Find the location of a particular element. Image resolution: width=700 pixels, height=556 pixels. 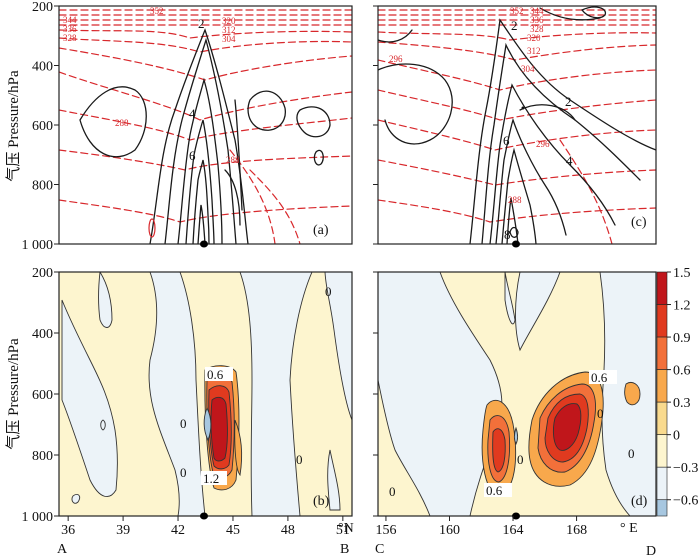

black-contour-label: 6 is located at coordinates (192, 155).